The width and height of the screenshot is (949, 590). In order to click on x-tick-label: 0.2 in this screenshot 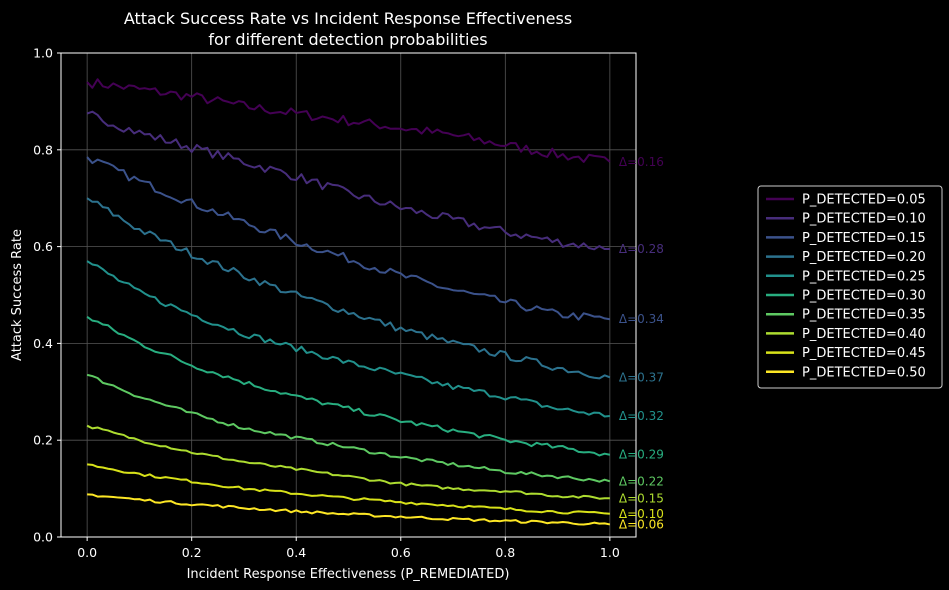, I will do `click(192, 552)`.